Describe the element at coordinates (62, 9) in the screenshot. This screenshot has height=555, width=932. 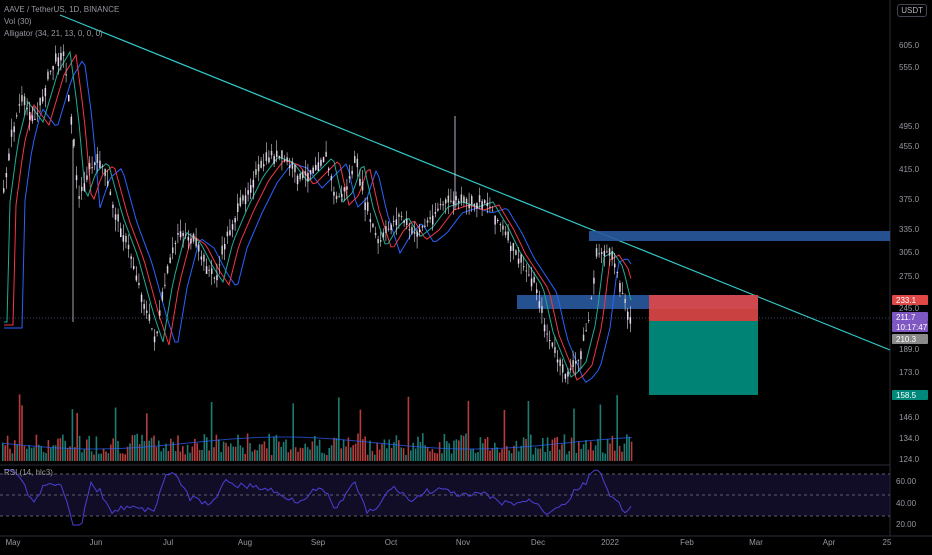
I see `symbol-legend: AAVE / TetherUS, 1D, BINANCE` at that location.